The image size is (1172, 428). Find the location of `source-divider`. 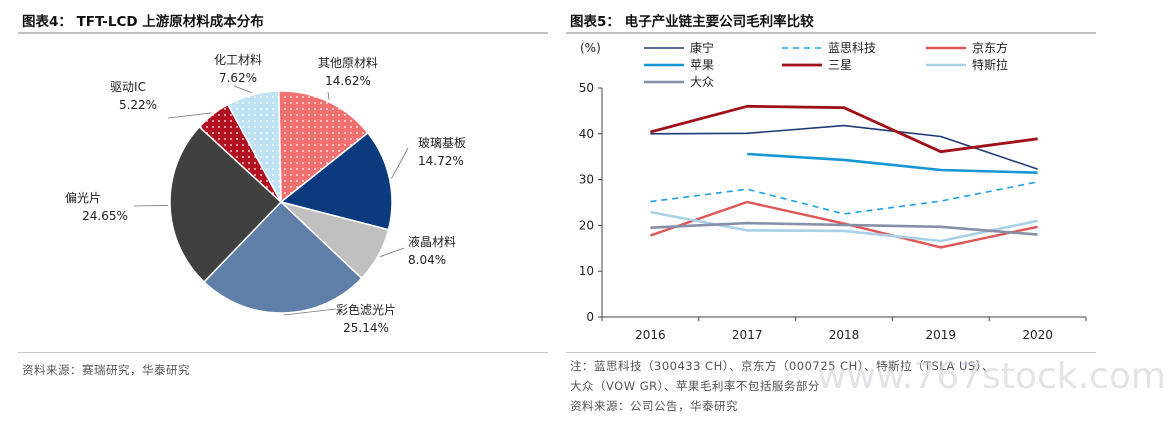

source-divider is located at coordinates (283, 352).